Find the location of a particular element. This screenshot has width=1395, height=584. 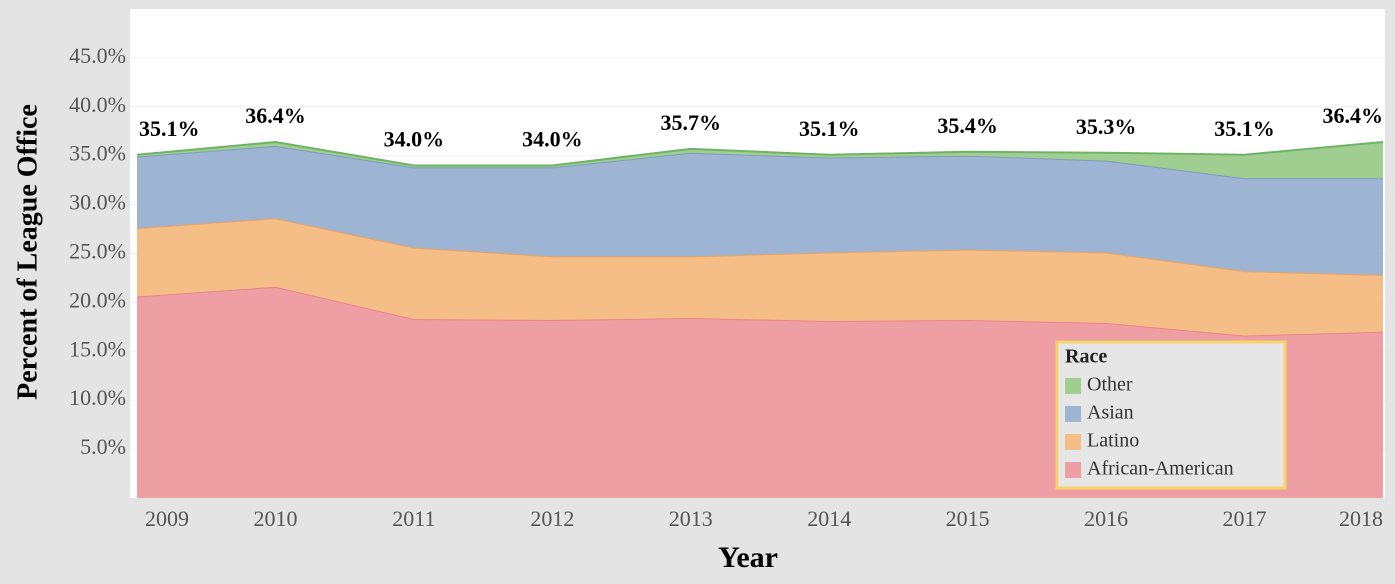

legend: Race Other Asian Latino African-American is located at coordinates (1171, 415).